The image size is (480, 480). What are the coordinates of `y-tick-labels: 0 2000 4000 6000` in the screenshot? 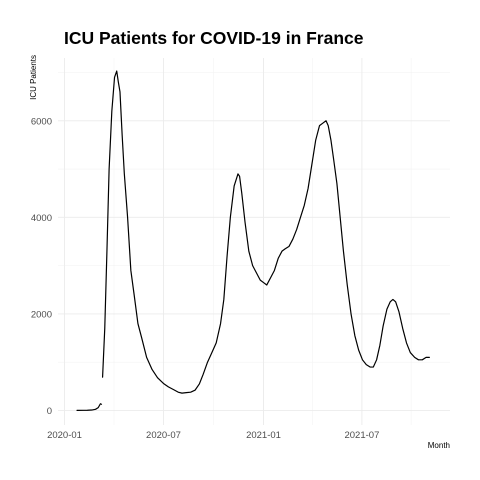 It's located at (41, 266).